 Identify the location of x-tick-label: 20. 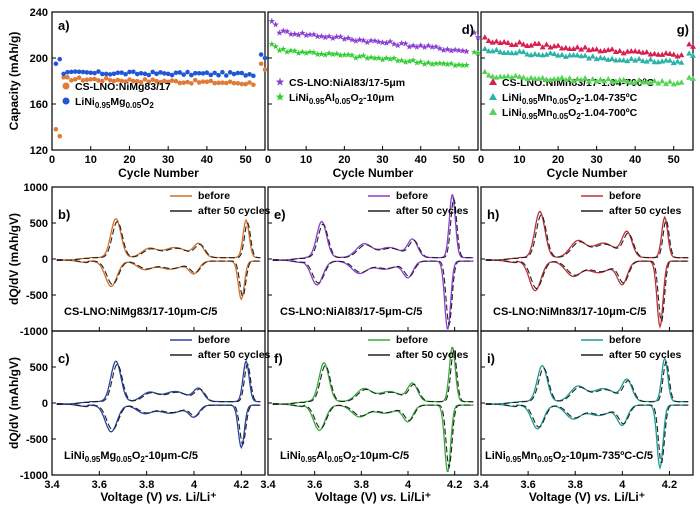
(129, 160).